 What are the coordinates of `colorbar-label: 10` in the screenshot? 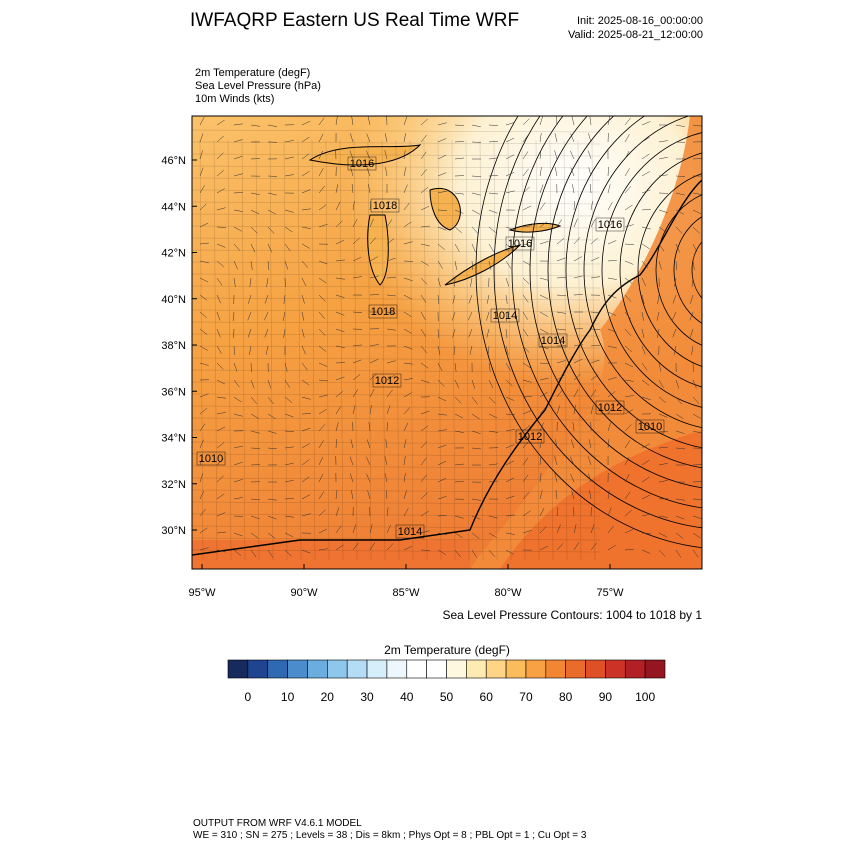 It's located at (288, 697).